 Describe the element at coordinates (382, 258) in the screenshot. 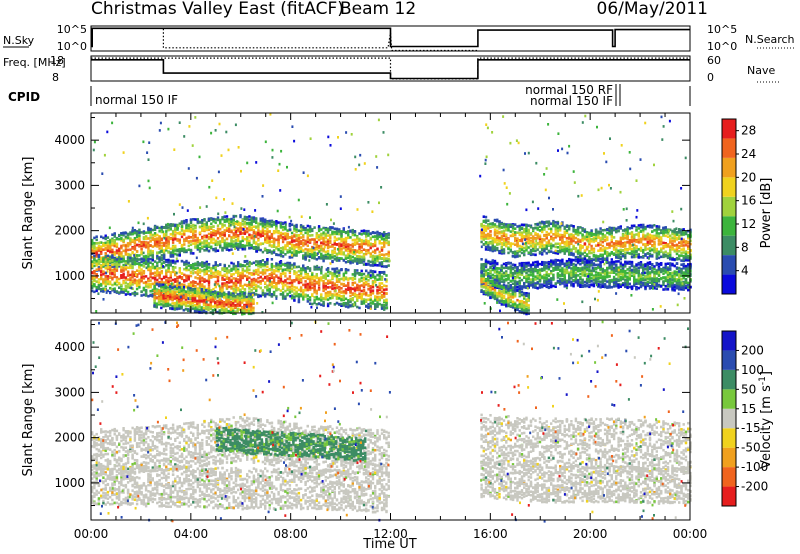

I see `power-cell-2077` at that location.